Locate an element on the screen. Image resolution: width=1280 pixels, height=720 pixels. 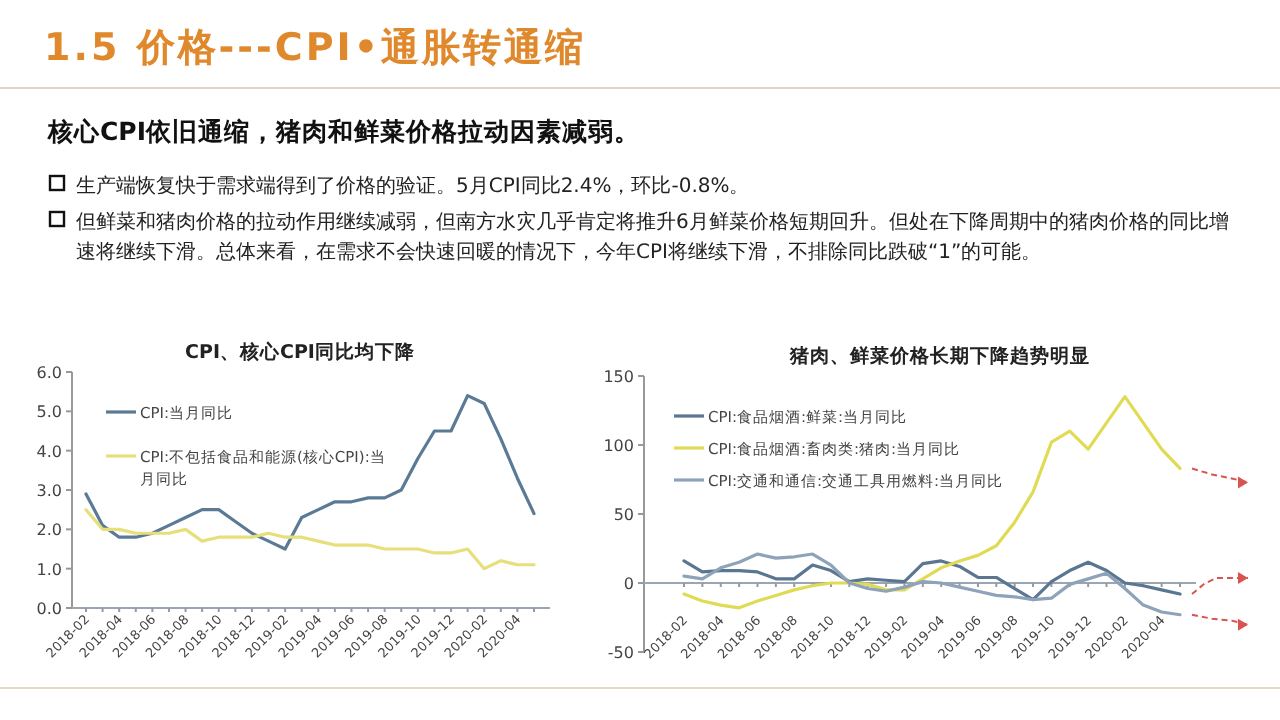
chart-title: 猪肉、鲜菜价格长期下降趋势明显 is located at coordinates (939, 356).